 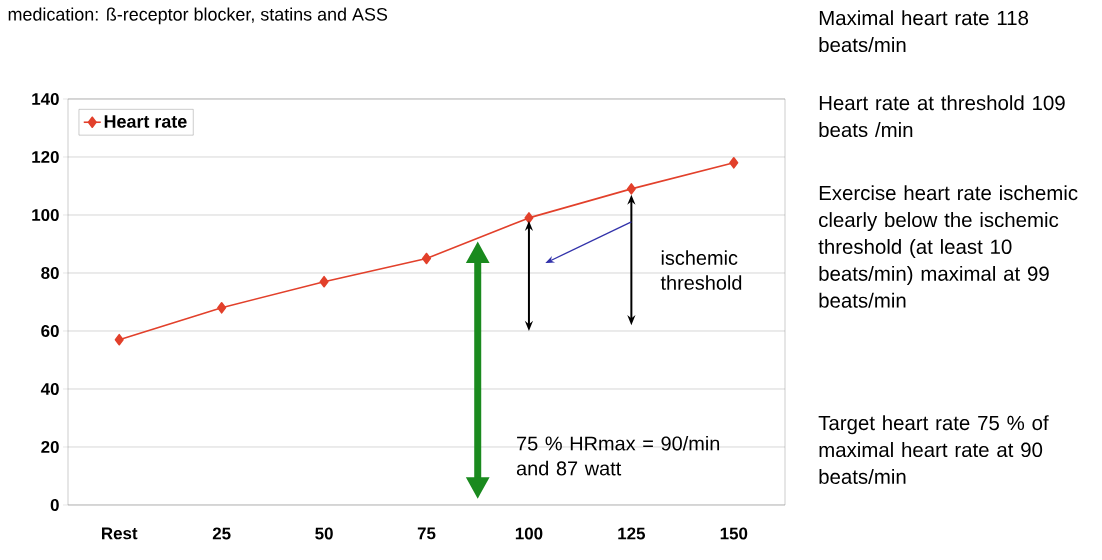 What do you see at coordinates (221, 533) in the screenshot?
I see `x-tick-label: 25` at bounding box center [221, 533].